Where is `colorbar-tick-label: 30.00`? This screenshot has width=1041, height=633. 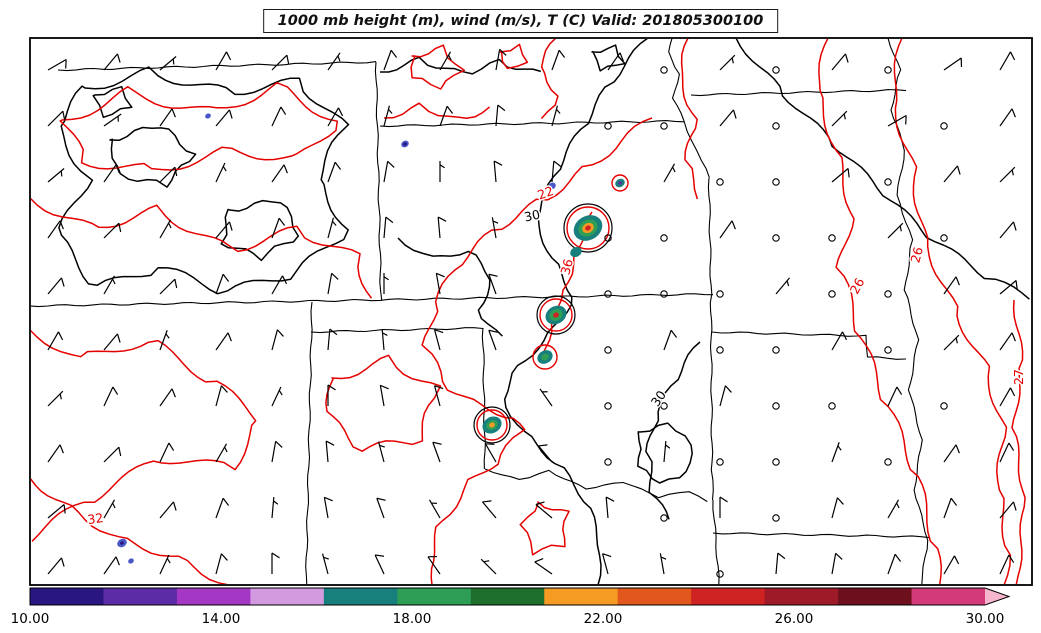 colorbar-tick-label: 30.00 is located at coordinates (985, 619).